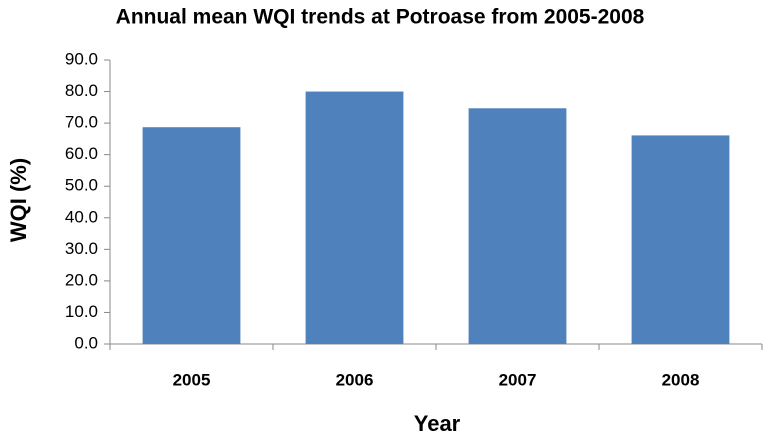 This screenshot has width=763, height=437. Describe the element at coordinates (81, 122) in the screenshot. I see `y-tick-label: 70.0` at that location.